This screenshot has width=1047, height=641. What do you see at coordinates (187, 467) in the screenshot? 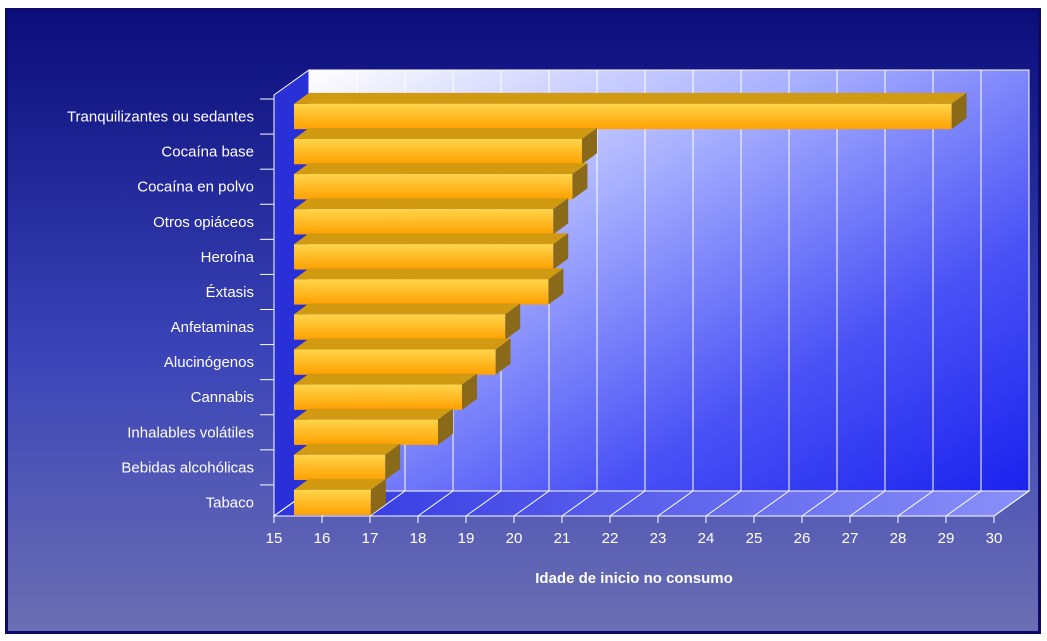
I see `category-label: Bebidas alcohólicas` at bounding box center [187, 467].